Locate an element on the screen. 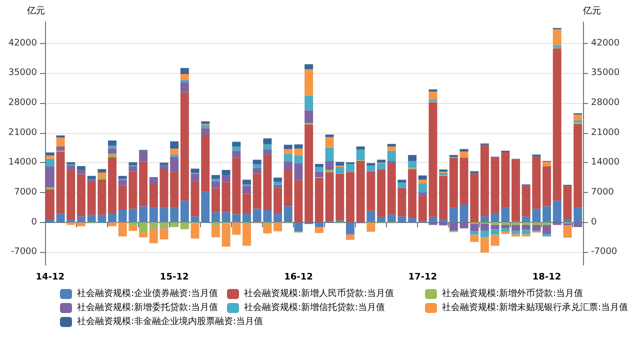 This screenshot has height=347, width=633. y2-tick-label: 28000 is located at coordinates (605, 103).